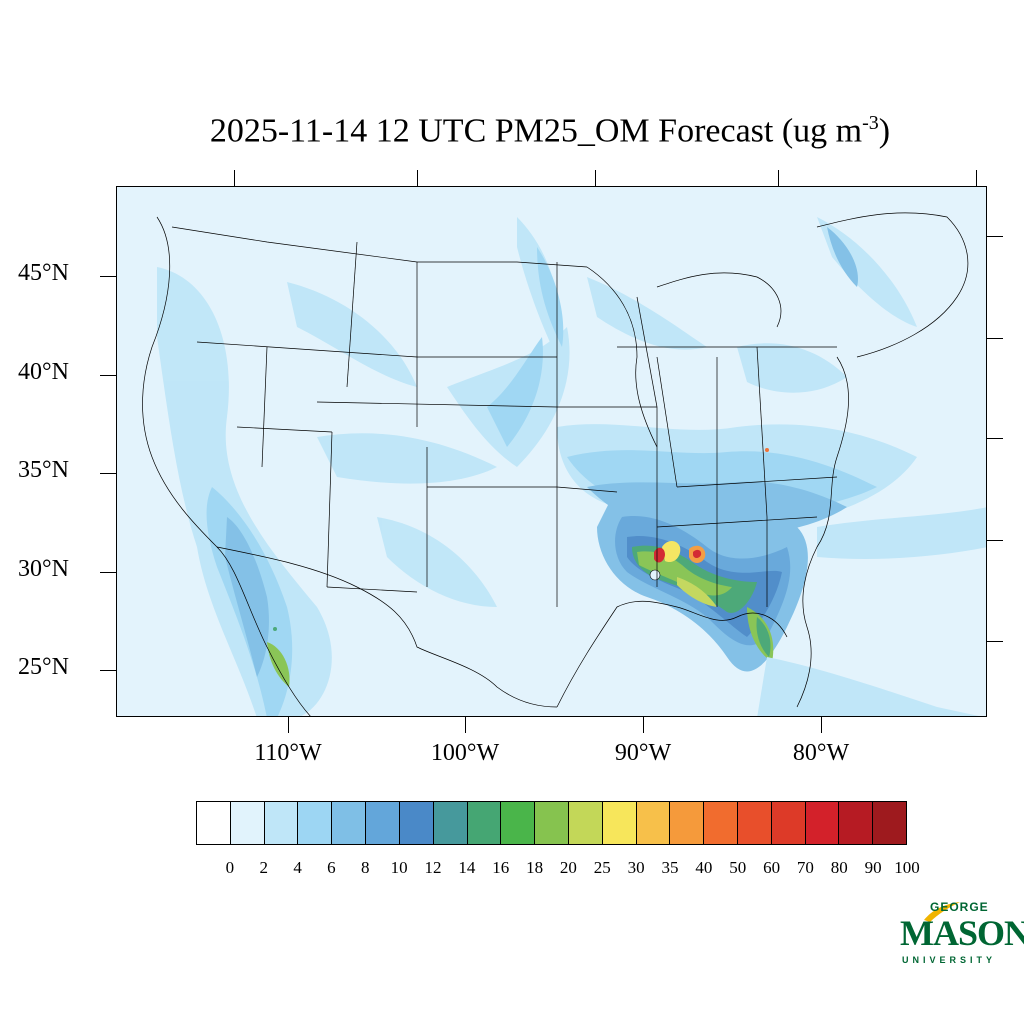  I want to click on colorbar-label-3: 6, so click(331, 867).